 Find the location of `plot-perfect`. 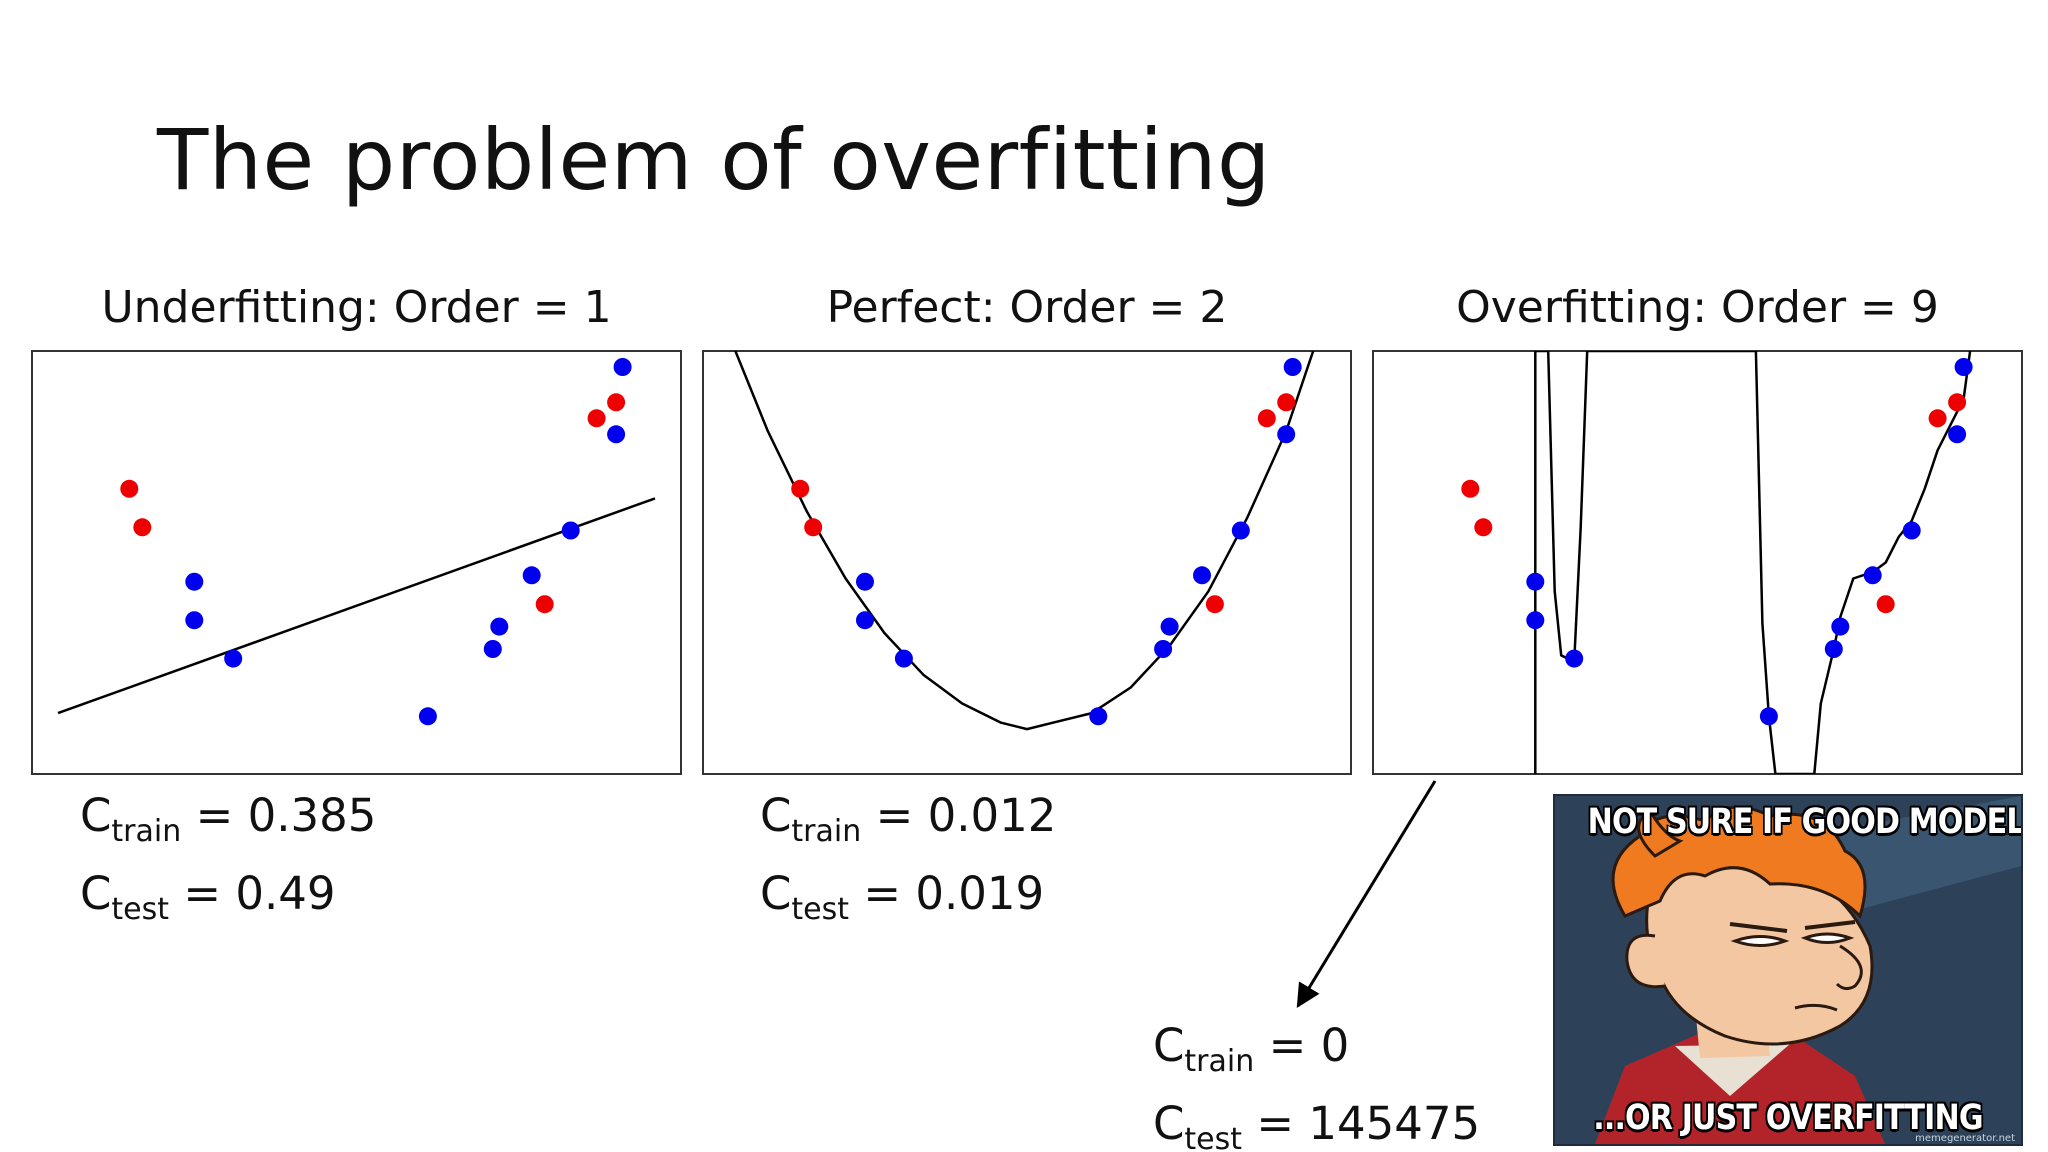

plot-perfect is located at coordinates (1024, 541).